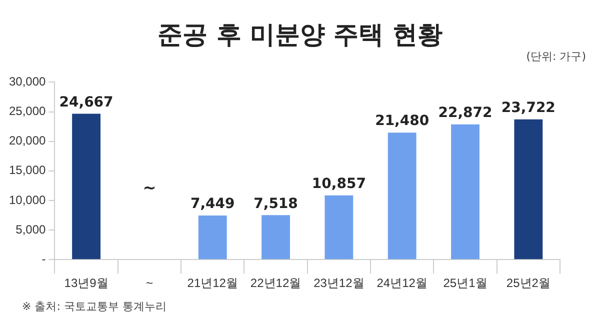 This screenshot has width=600, height=330. What do you see at coordinates (27, 170) in the screenshot?
I see `y-tick-label: 15,000` at bounding box center [27, 170].